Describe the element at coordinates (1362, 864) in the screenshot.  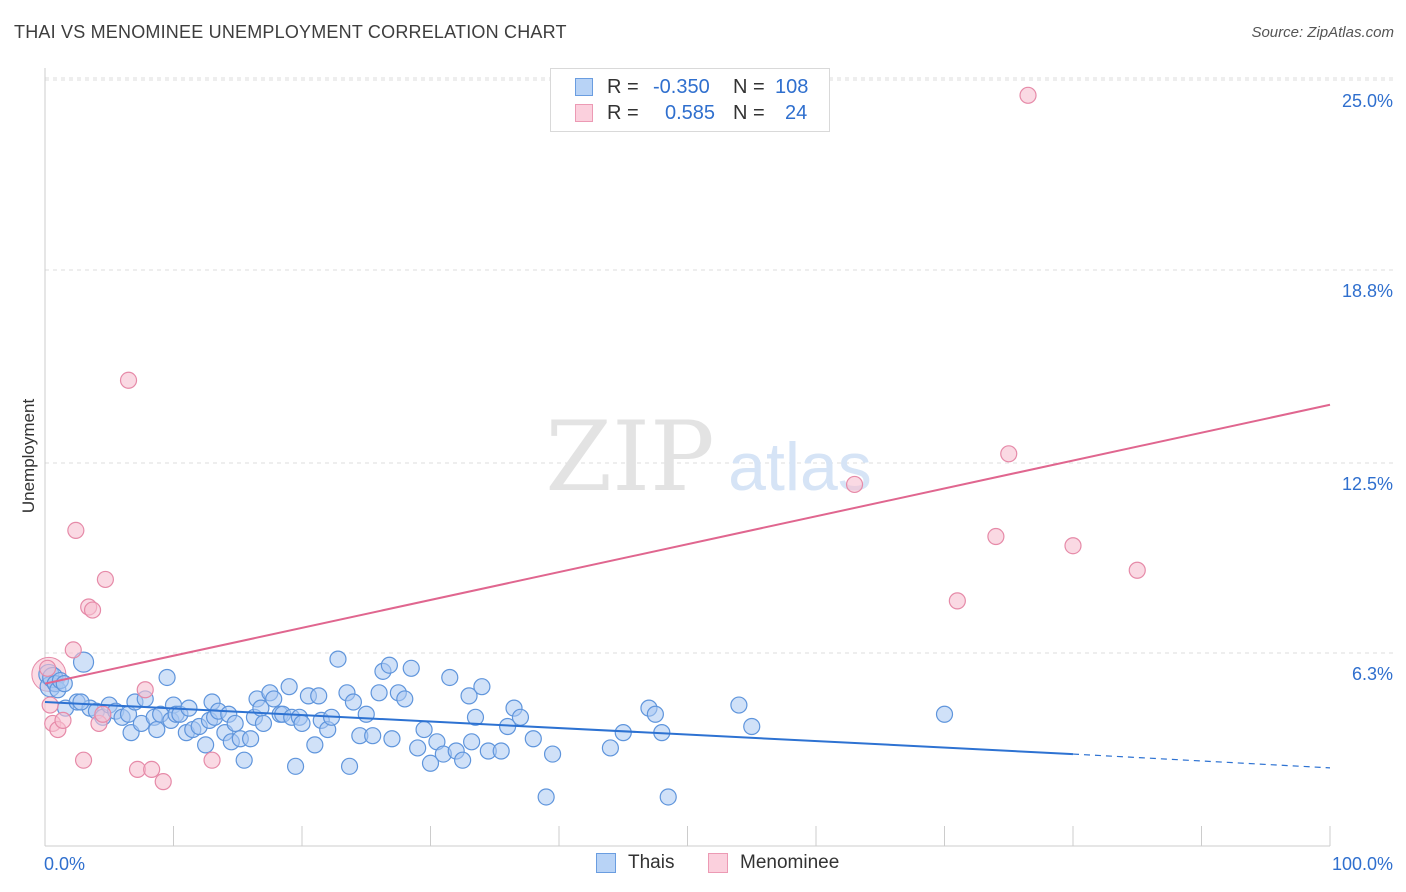
I see `x-tick-label: 100.0%` at that location.